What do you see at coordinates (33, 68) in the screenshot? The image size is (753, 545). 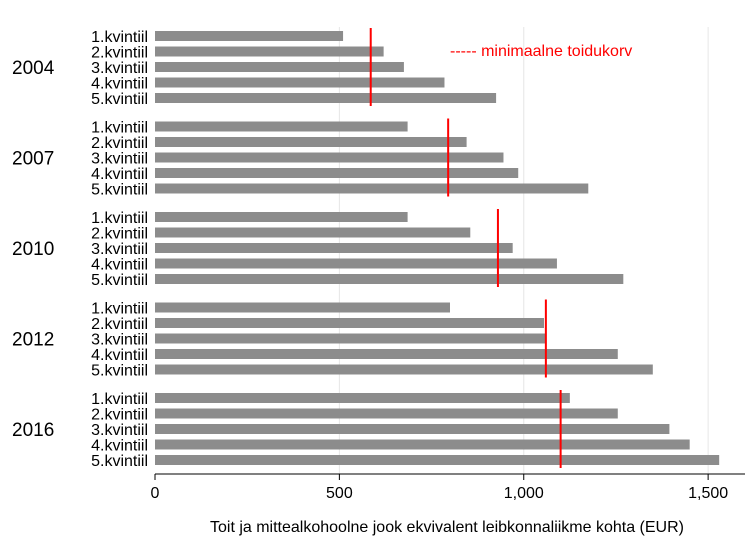 I see `year-label: 2004` at bounding box center [33, 68].